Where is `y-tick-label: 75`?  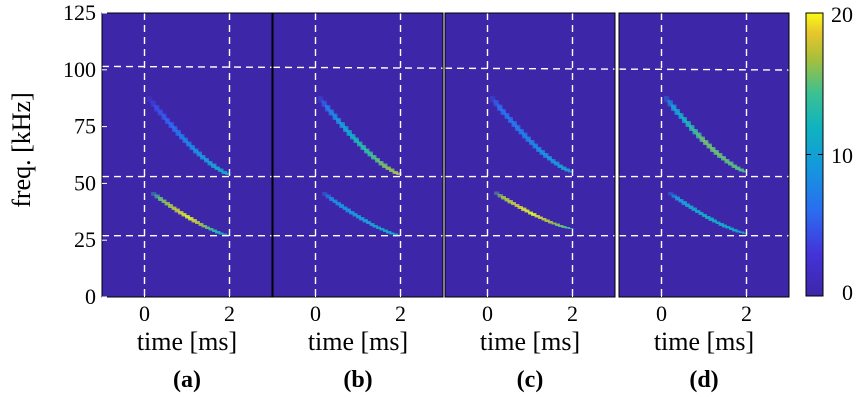
y-tick-label: 75 is located at coordinates (85, 126).